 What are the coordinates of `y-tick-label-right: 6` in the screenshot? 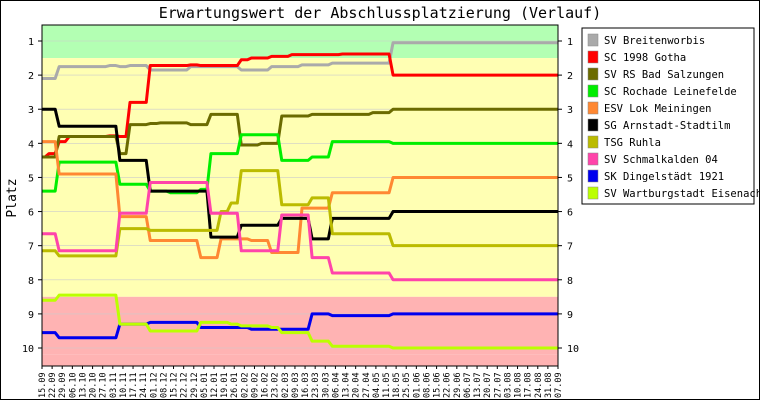 It's located at (570, 213).